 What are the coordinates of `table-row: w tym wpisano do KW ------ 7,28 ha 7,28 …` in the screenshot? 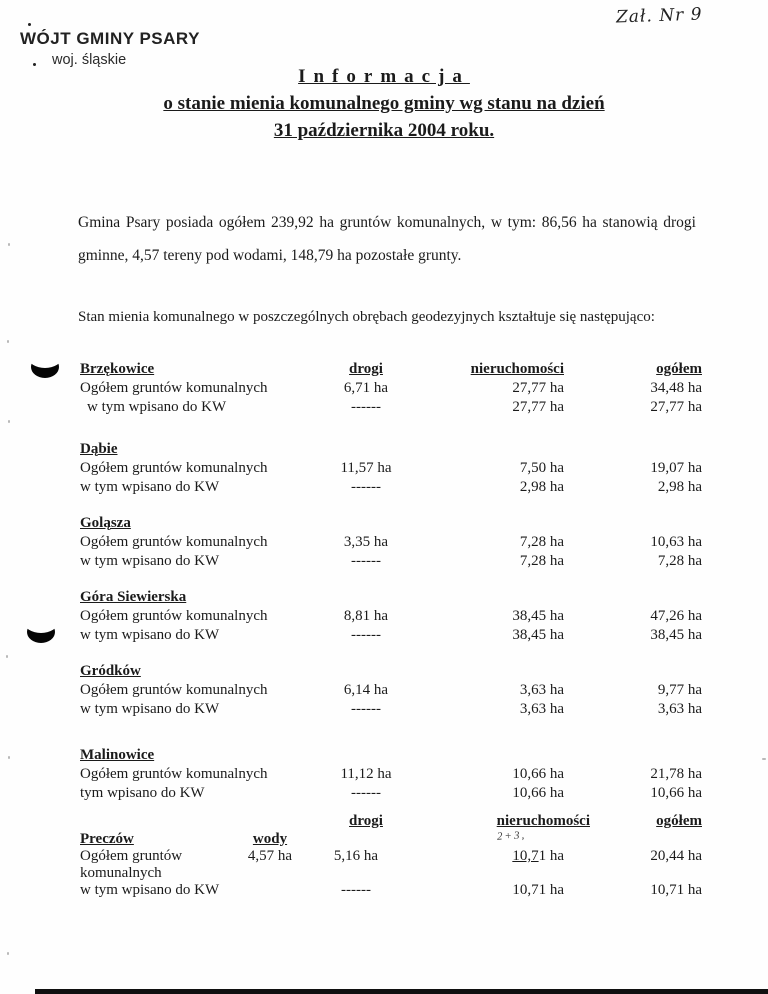 It's located at (424, 561).